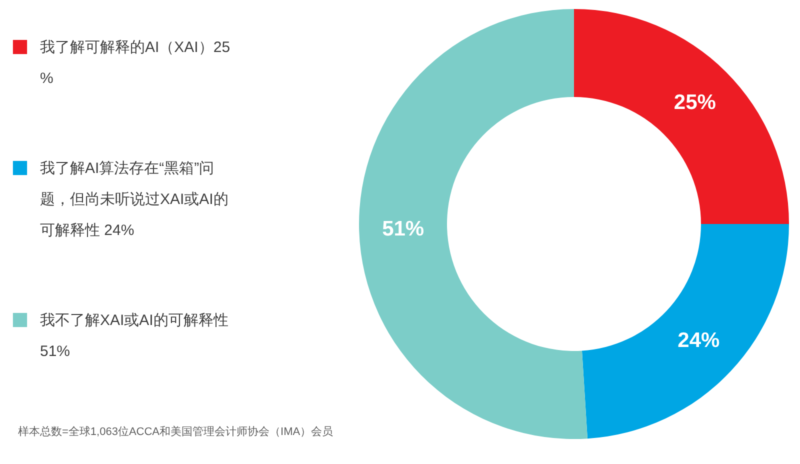 This screenshot has height=464, width=800. What do you see at coordinates (134, 336) in the screenshot?
I see `legend-label: 我不了解XAI或AI的可解释性 51%` at bounding box center [134, 336].